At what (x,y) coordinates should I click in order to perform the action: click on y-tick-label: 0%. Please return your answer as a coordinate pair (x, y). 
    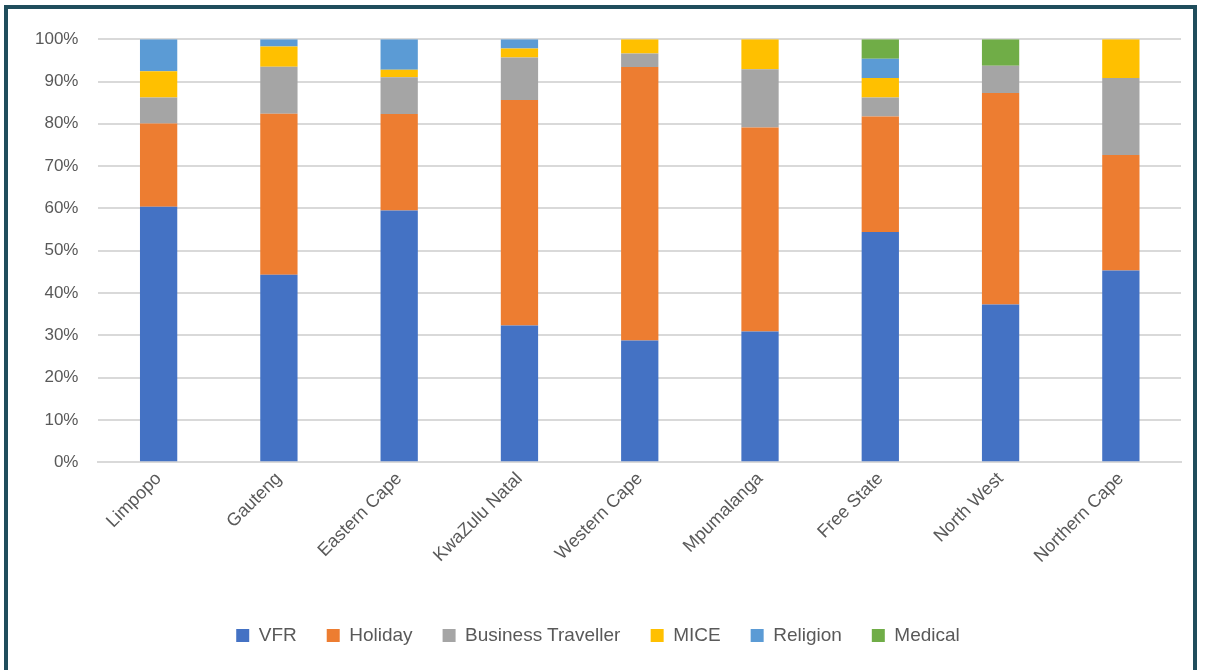
    Looking at the image, I should click on (66, 461).